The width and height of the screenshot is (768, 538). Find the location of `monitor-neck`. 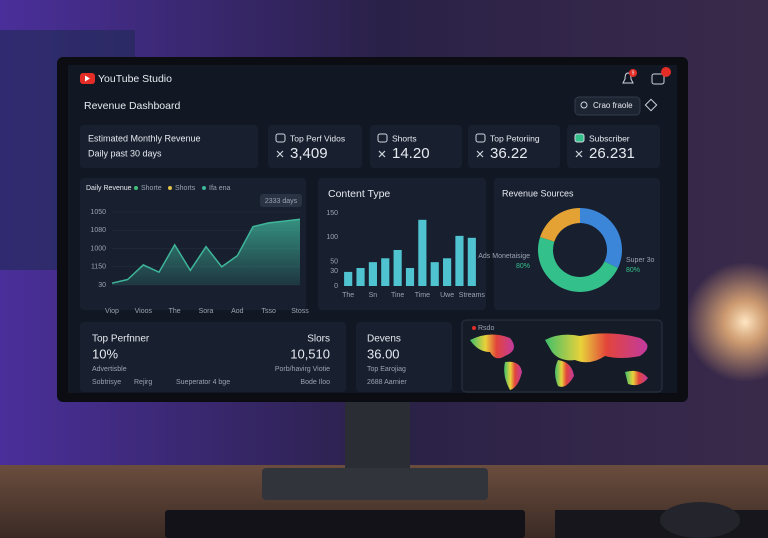

monitor-neck is located at coordinates (377, 435).